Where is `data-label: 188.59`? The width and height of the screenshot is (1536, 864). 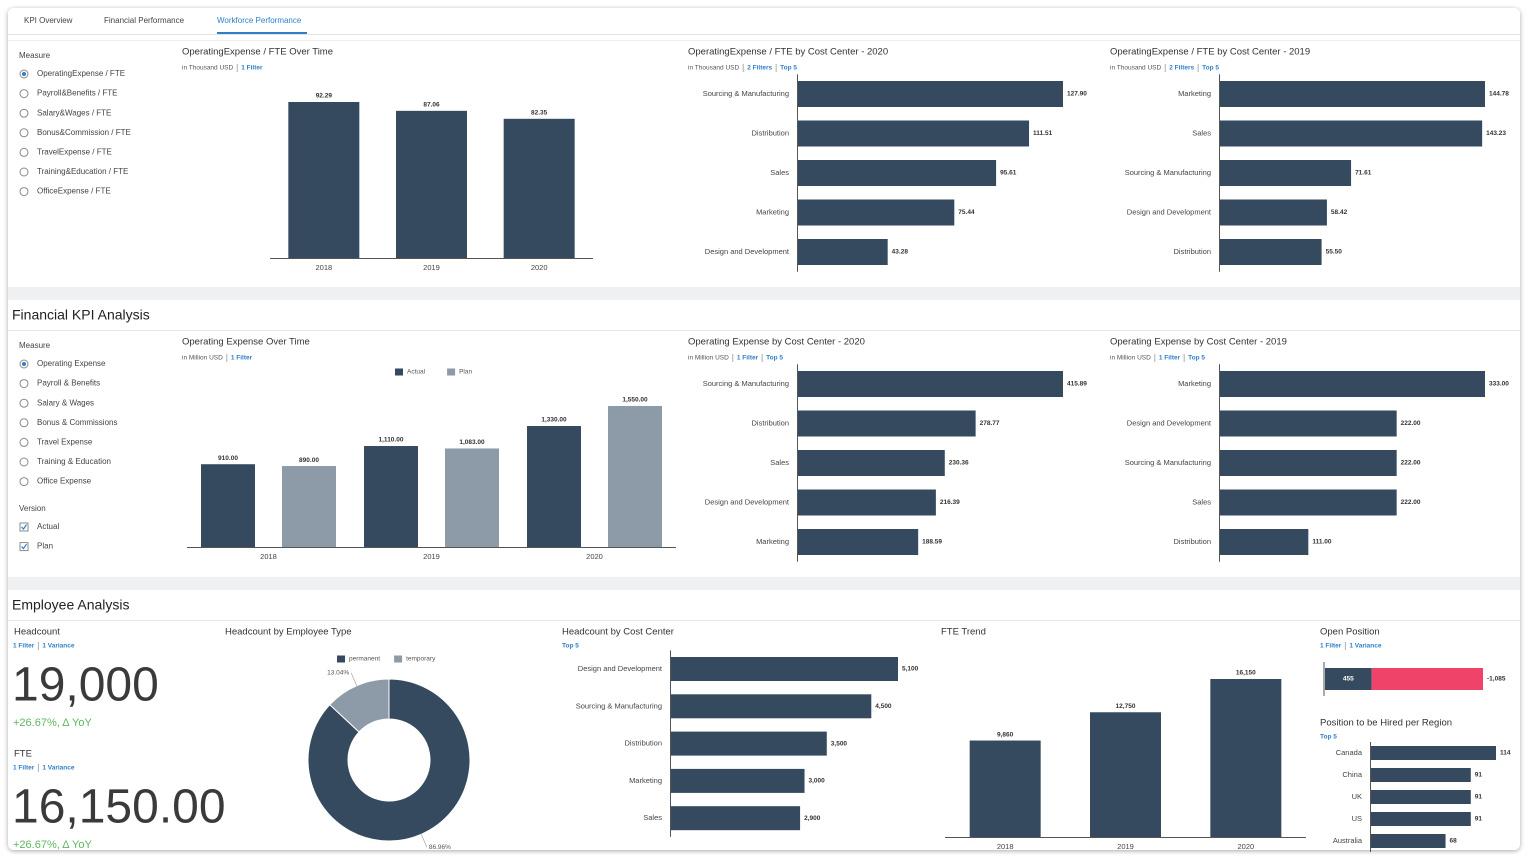 data-label: 188.59 is located at coordinates (932, 542).